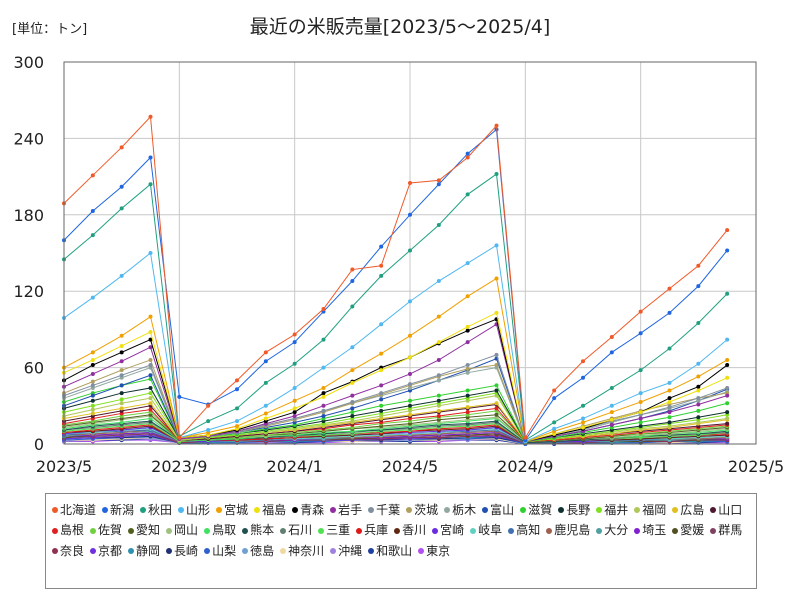 The height and width of the screenshot is (600, 800). Describe the element at coordinates (232, 510) in the screenshot. I see `legend-item: 宮城` at that location.